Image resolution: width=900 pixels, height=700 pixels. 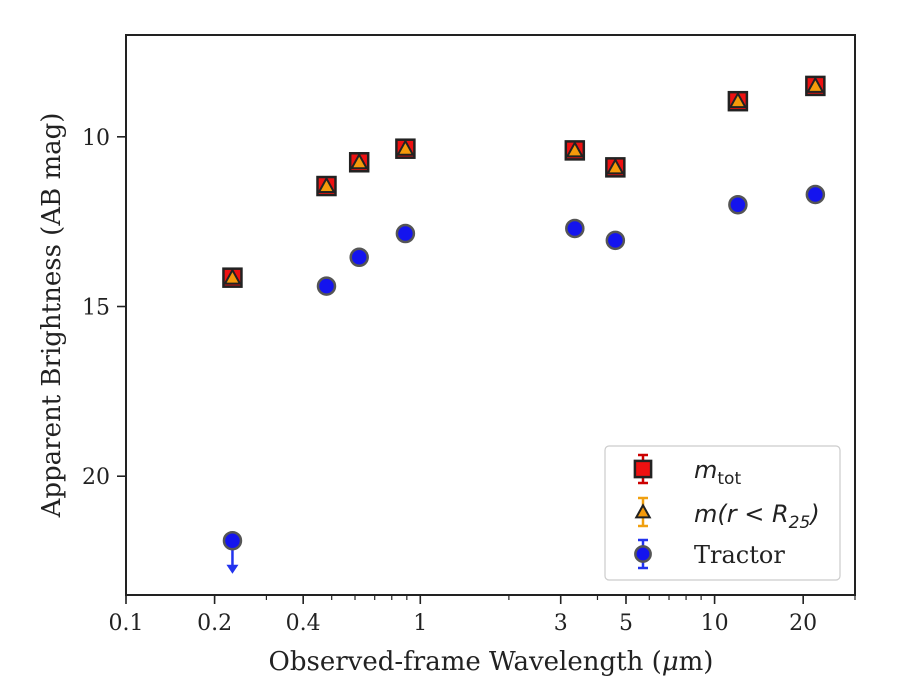 What do you see at coordinates (739, 555) in the screenshot?
I see `legend-label-tractor: Tractor` at bounding box center [739, 555].